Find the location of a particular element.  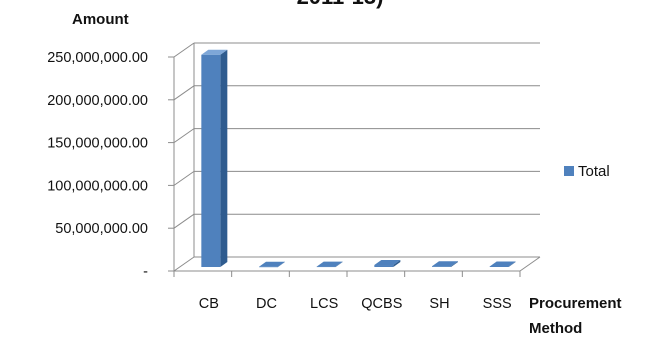

bar-side-QCBS is located at coordinates (397, 263).